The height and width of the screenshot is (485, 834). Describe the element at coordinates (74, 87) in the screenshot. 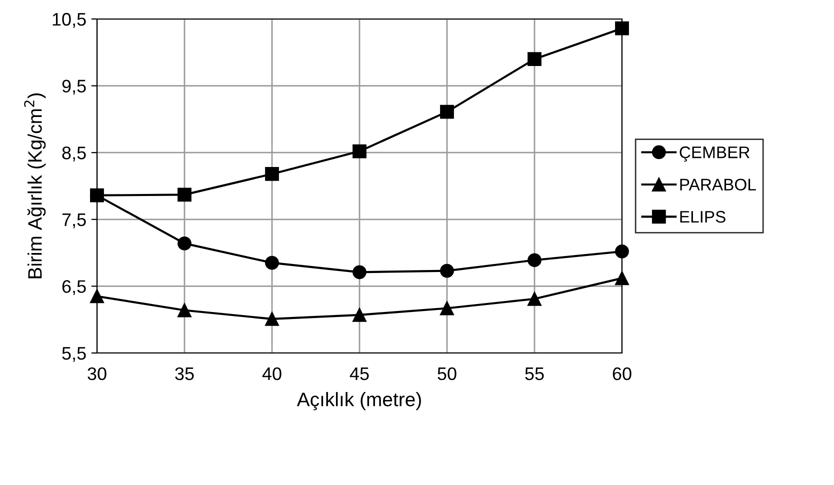

I see `y-tick-label: 9,5` at that location.